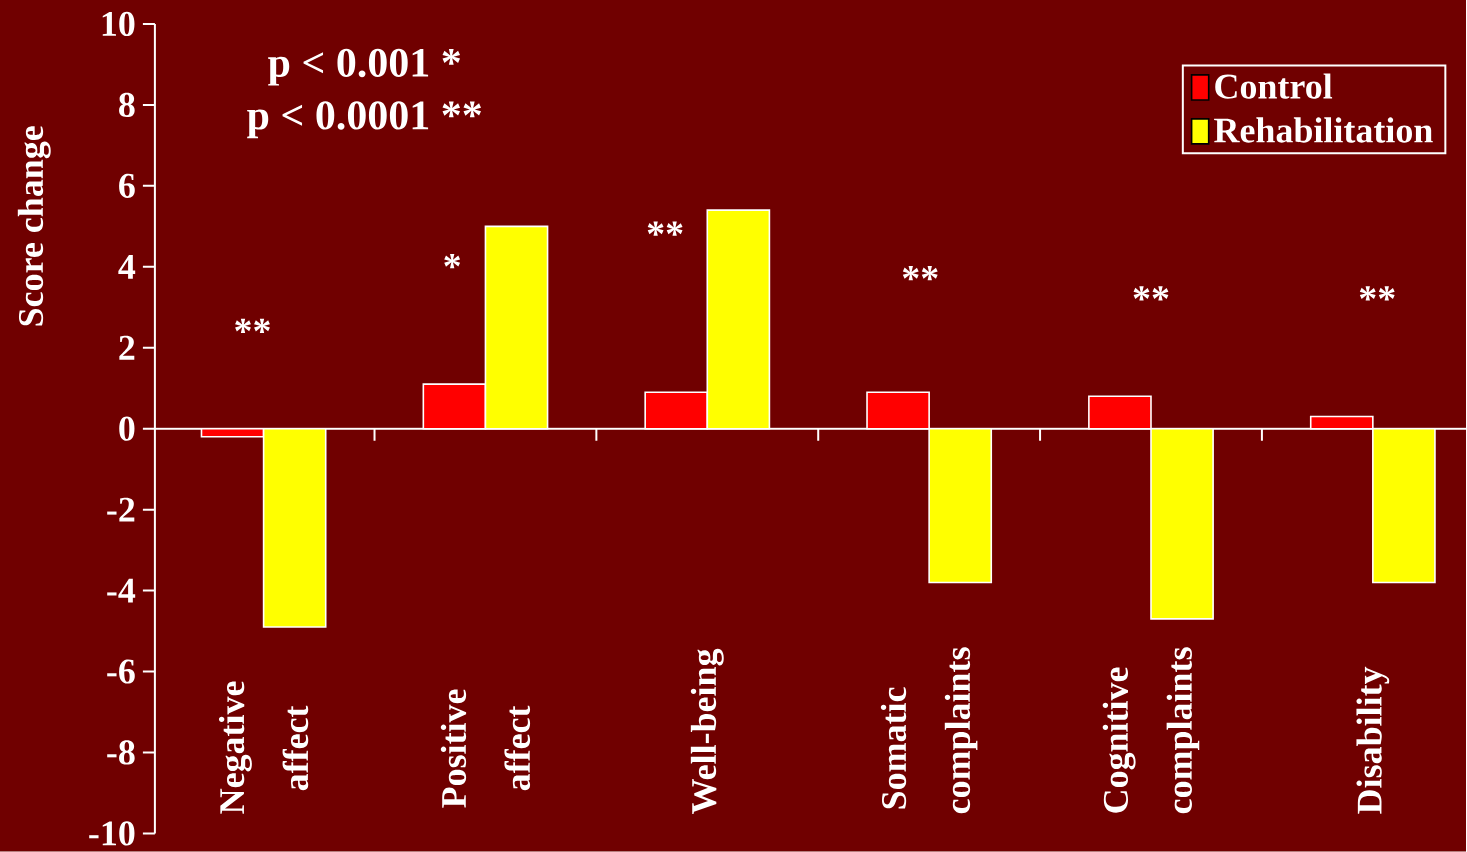 This screenshot has width=1467, height=852. I want to click on legend-label: Control, so click(1274, 86).